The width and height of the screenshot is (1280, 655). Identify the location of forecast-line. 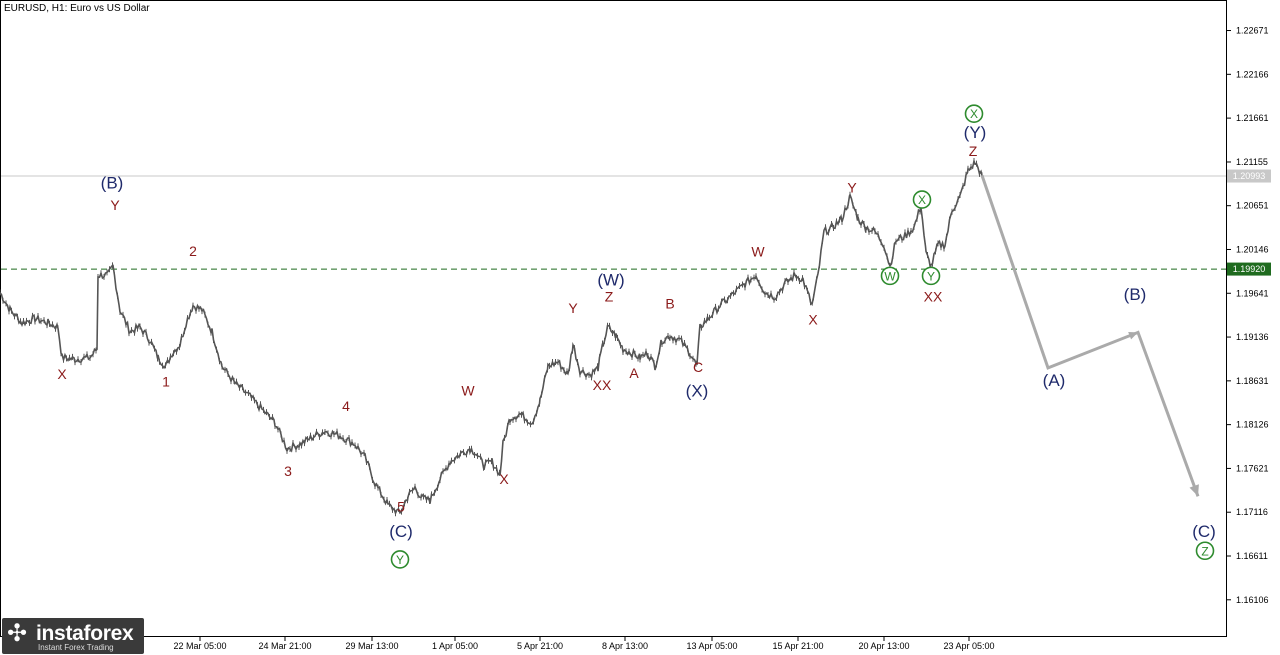
(1090, 335).